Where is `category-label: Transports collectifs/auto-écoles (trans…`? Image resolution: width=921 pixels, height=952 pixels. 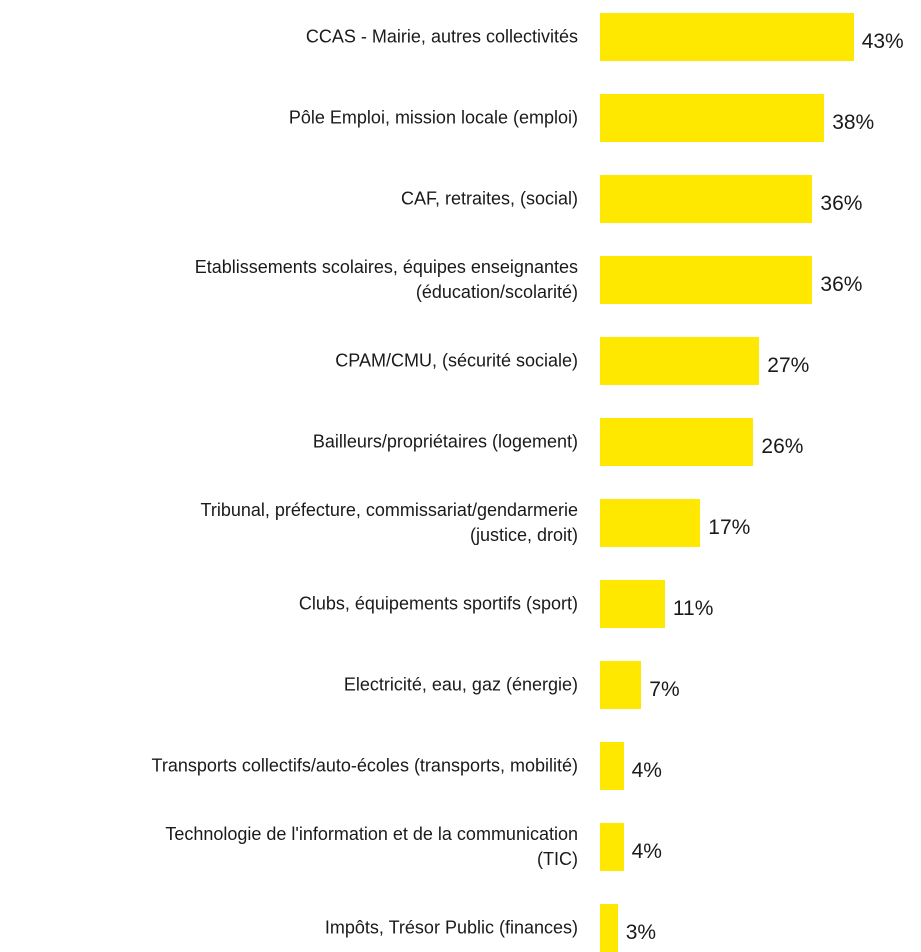 category-label: Transports collectifs/auto-écoles (trans… is located at coordinates (365, 765).